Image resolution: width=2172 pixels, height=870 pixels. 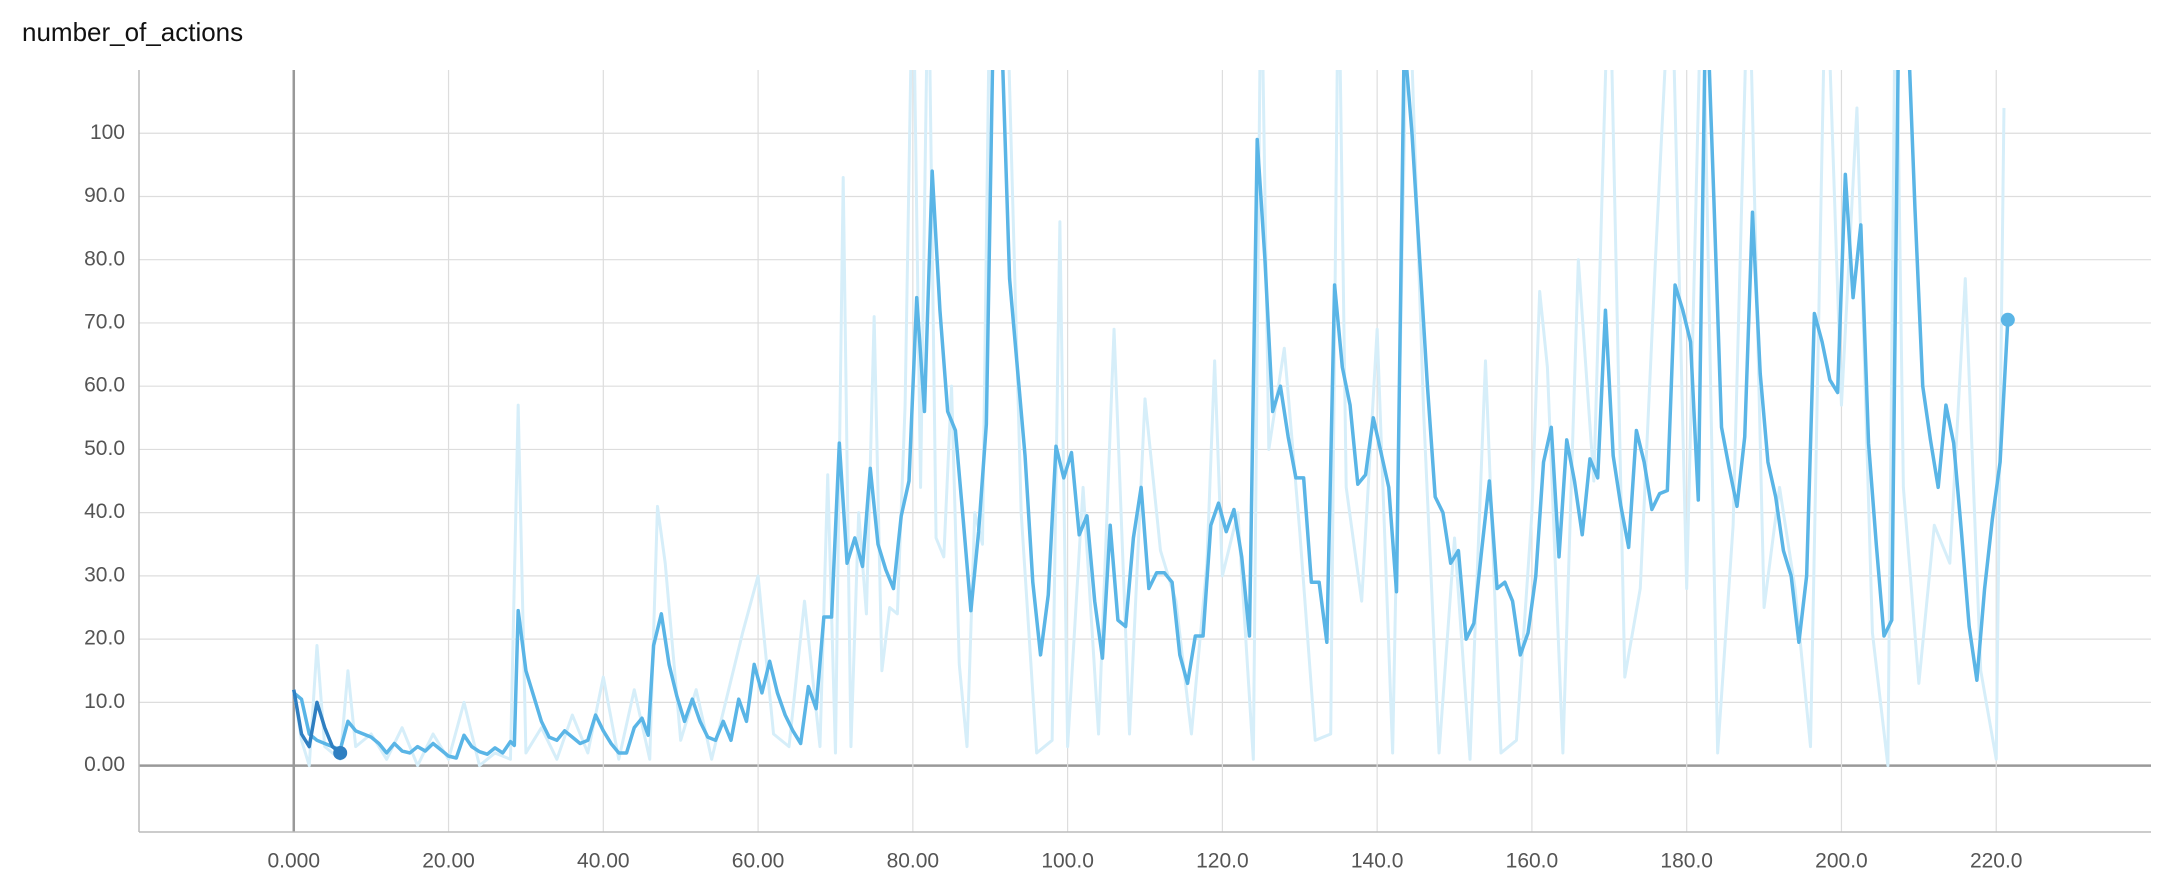 What do you see at coordinates (1686, 860) in the screenshot?
I see `x-tick-label: 180.0` at bounding box center [1686, 860].